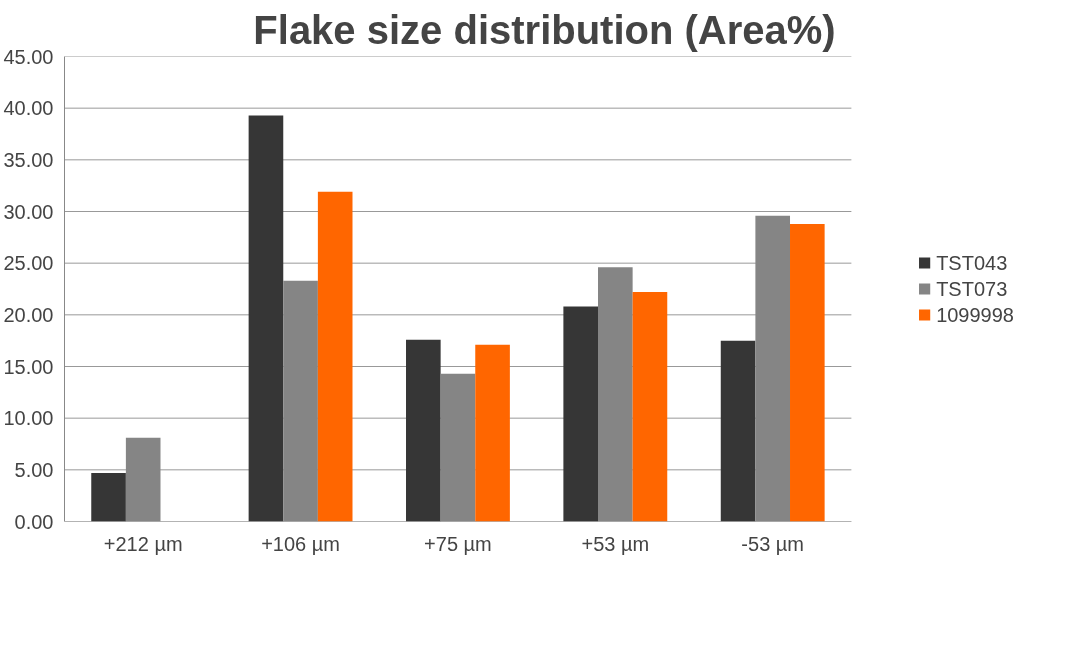  What do you see at coordinates (28, 211) in the screenshot?
I see `y-tick-label: 30.00` at bounding box center [28, 211].